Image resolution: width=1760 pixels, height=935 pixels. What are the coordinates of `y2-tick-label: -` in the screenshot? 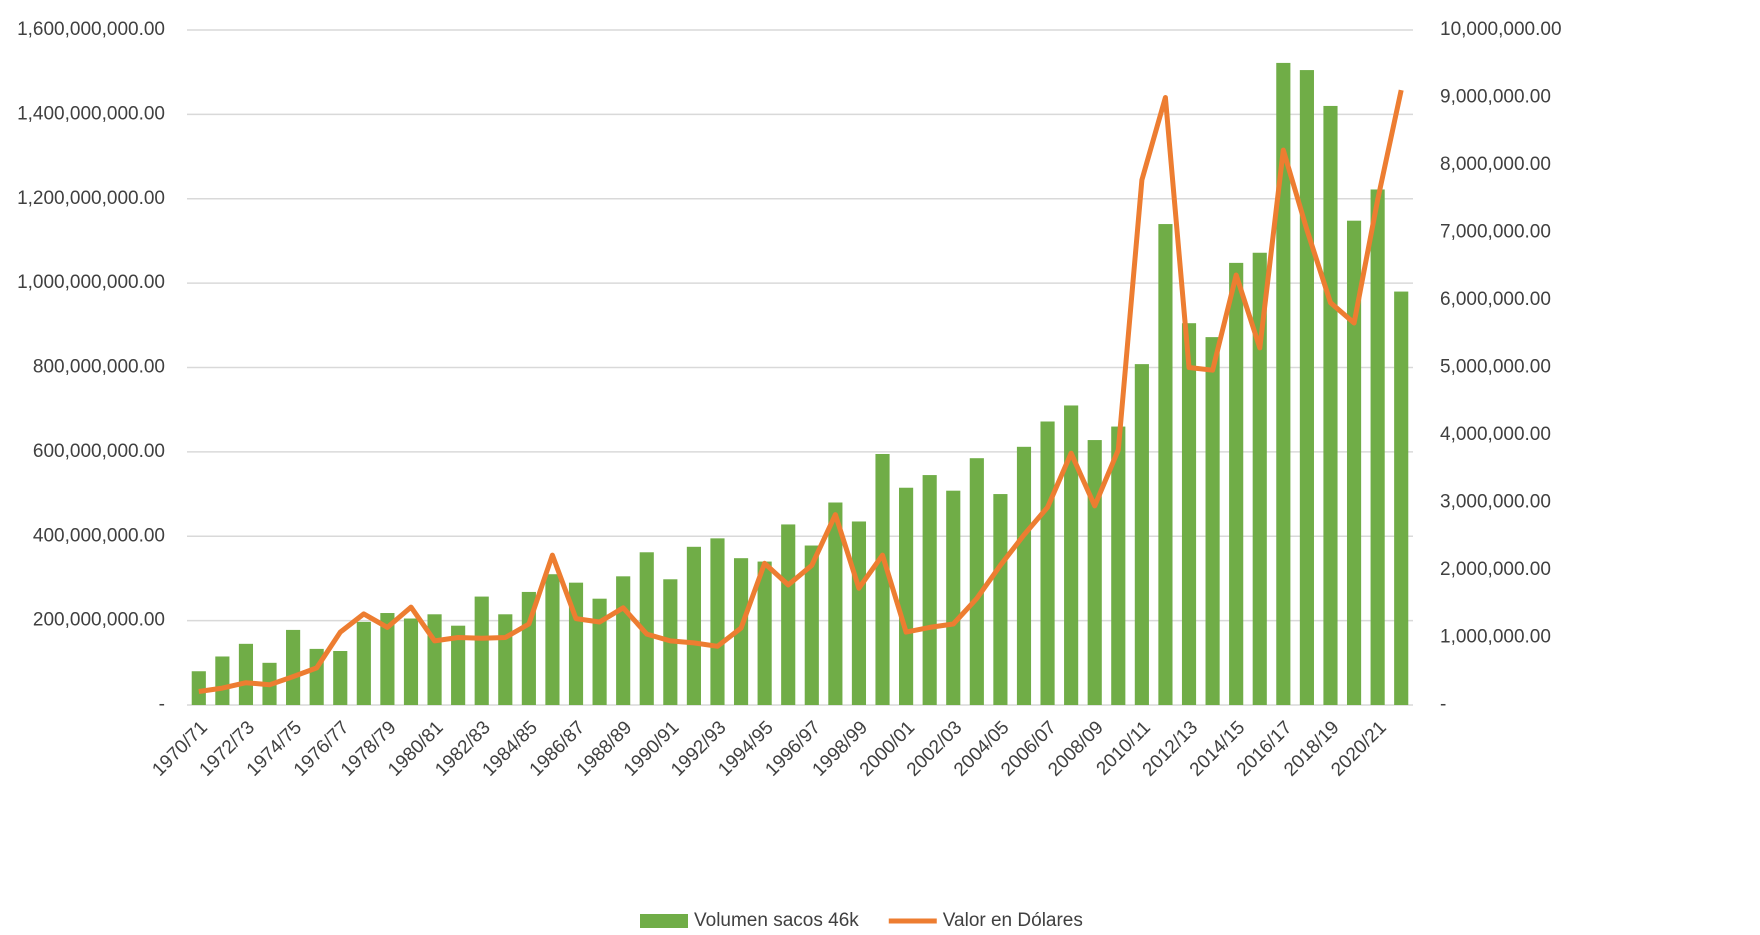 It's located at (1443, 704).